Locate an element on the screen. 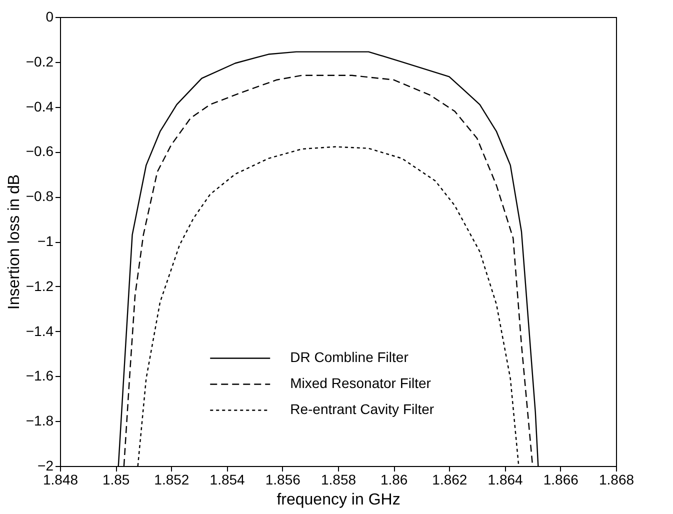 This screenshot has height=514, width=673. x-tick-label: 1.862 is located at coordinates (450, 480).